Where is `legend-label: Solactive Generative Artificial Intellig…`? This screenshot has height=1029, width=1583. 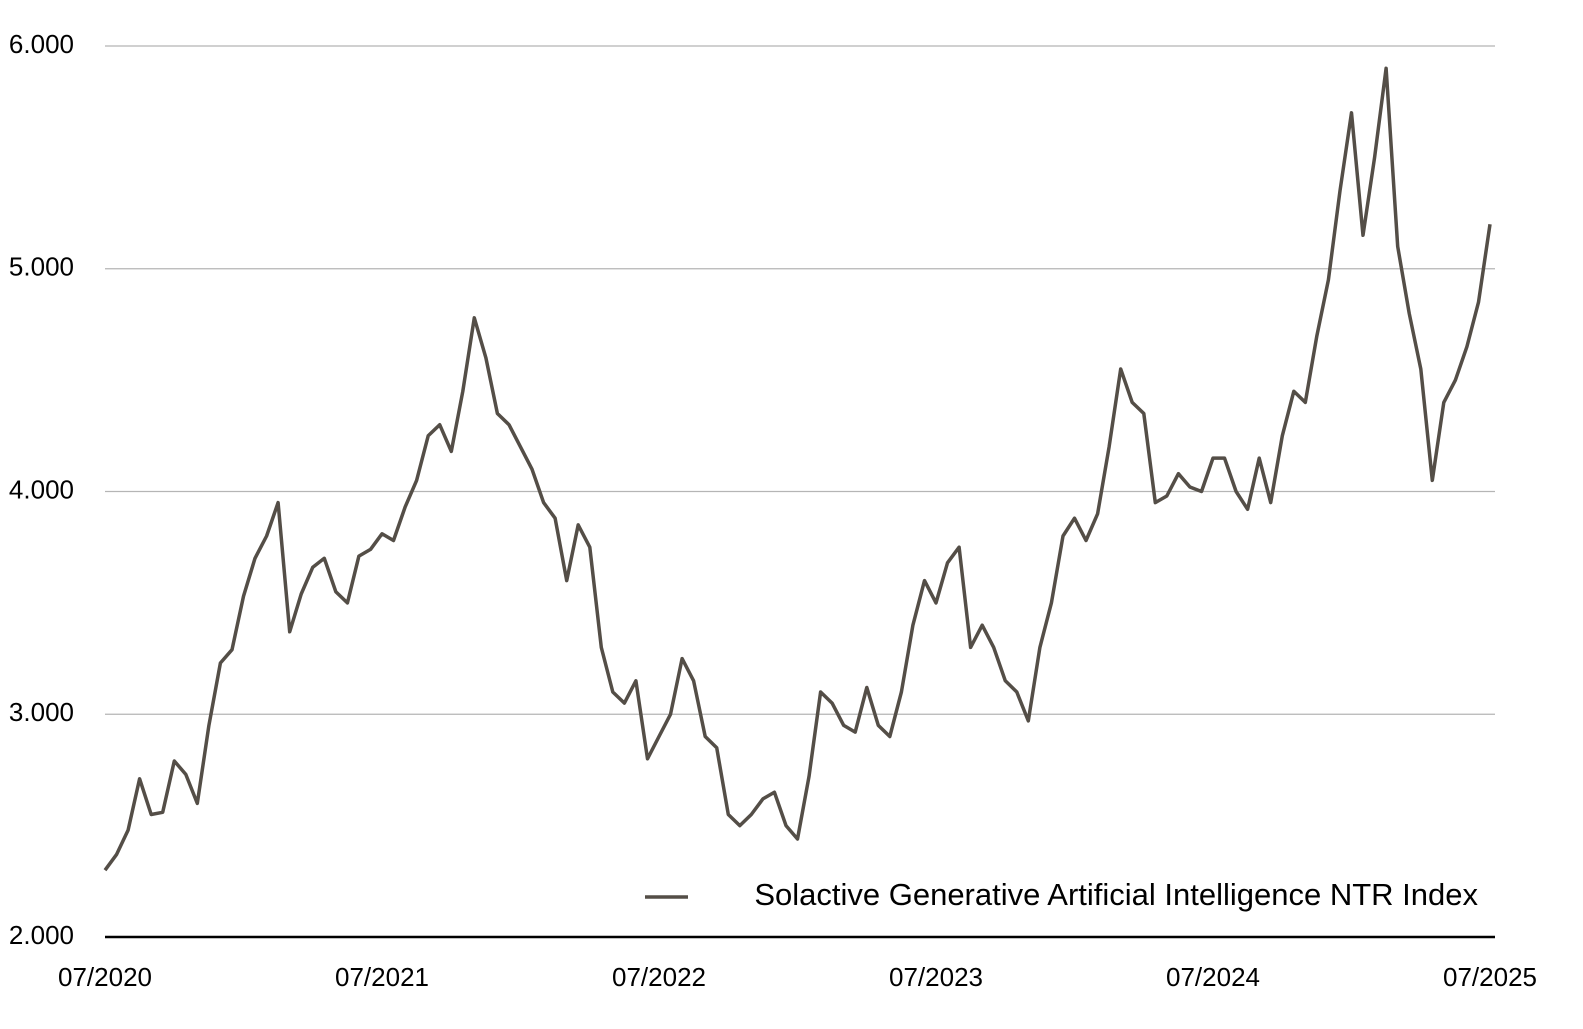 legend-label: Solactive Generative Artificial Intellig… is located at coordinates (1116, 894).